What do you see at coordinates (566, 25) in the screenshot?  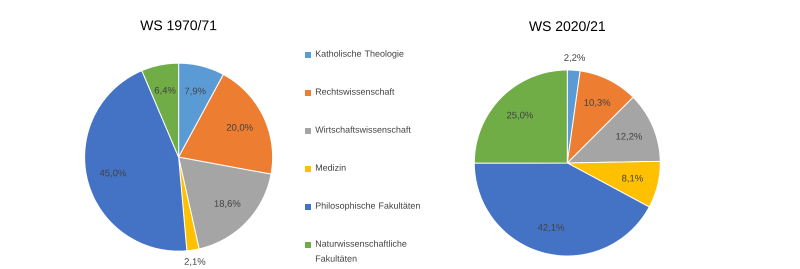 I see `chart-title: WS 2020/21` at bounding box center [566, 25].